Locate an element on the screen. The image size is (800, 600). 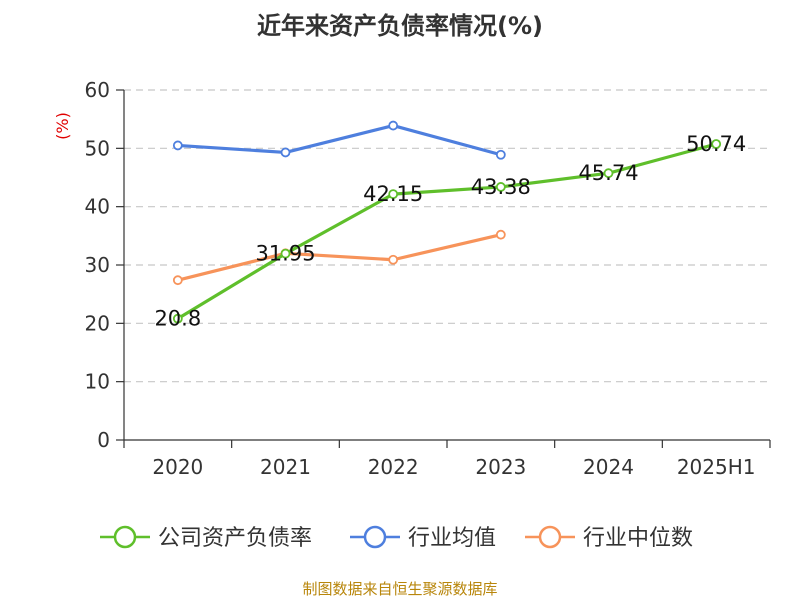
y-tick-label: 50 is located at coordinates (97, 148).